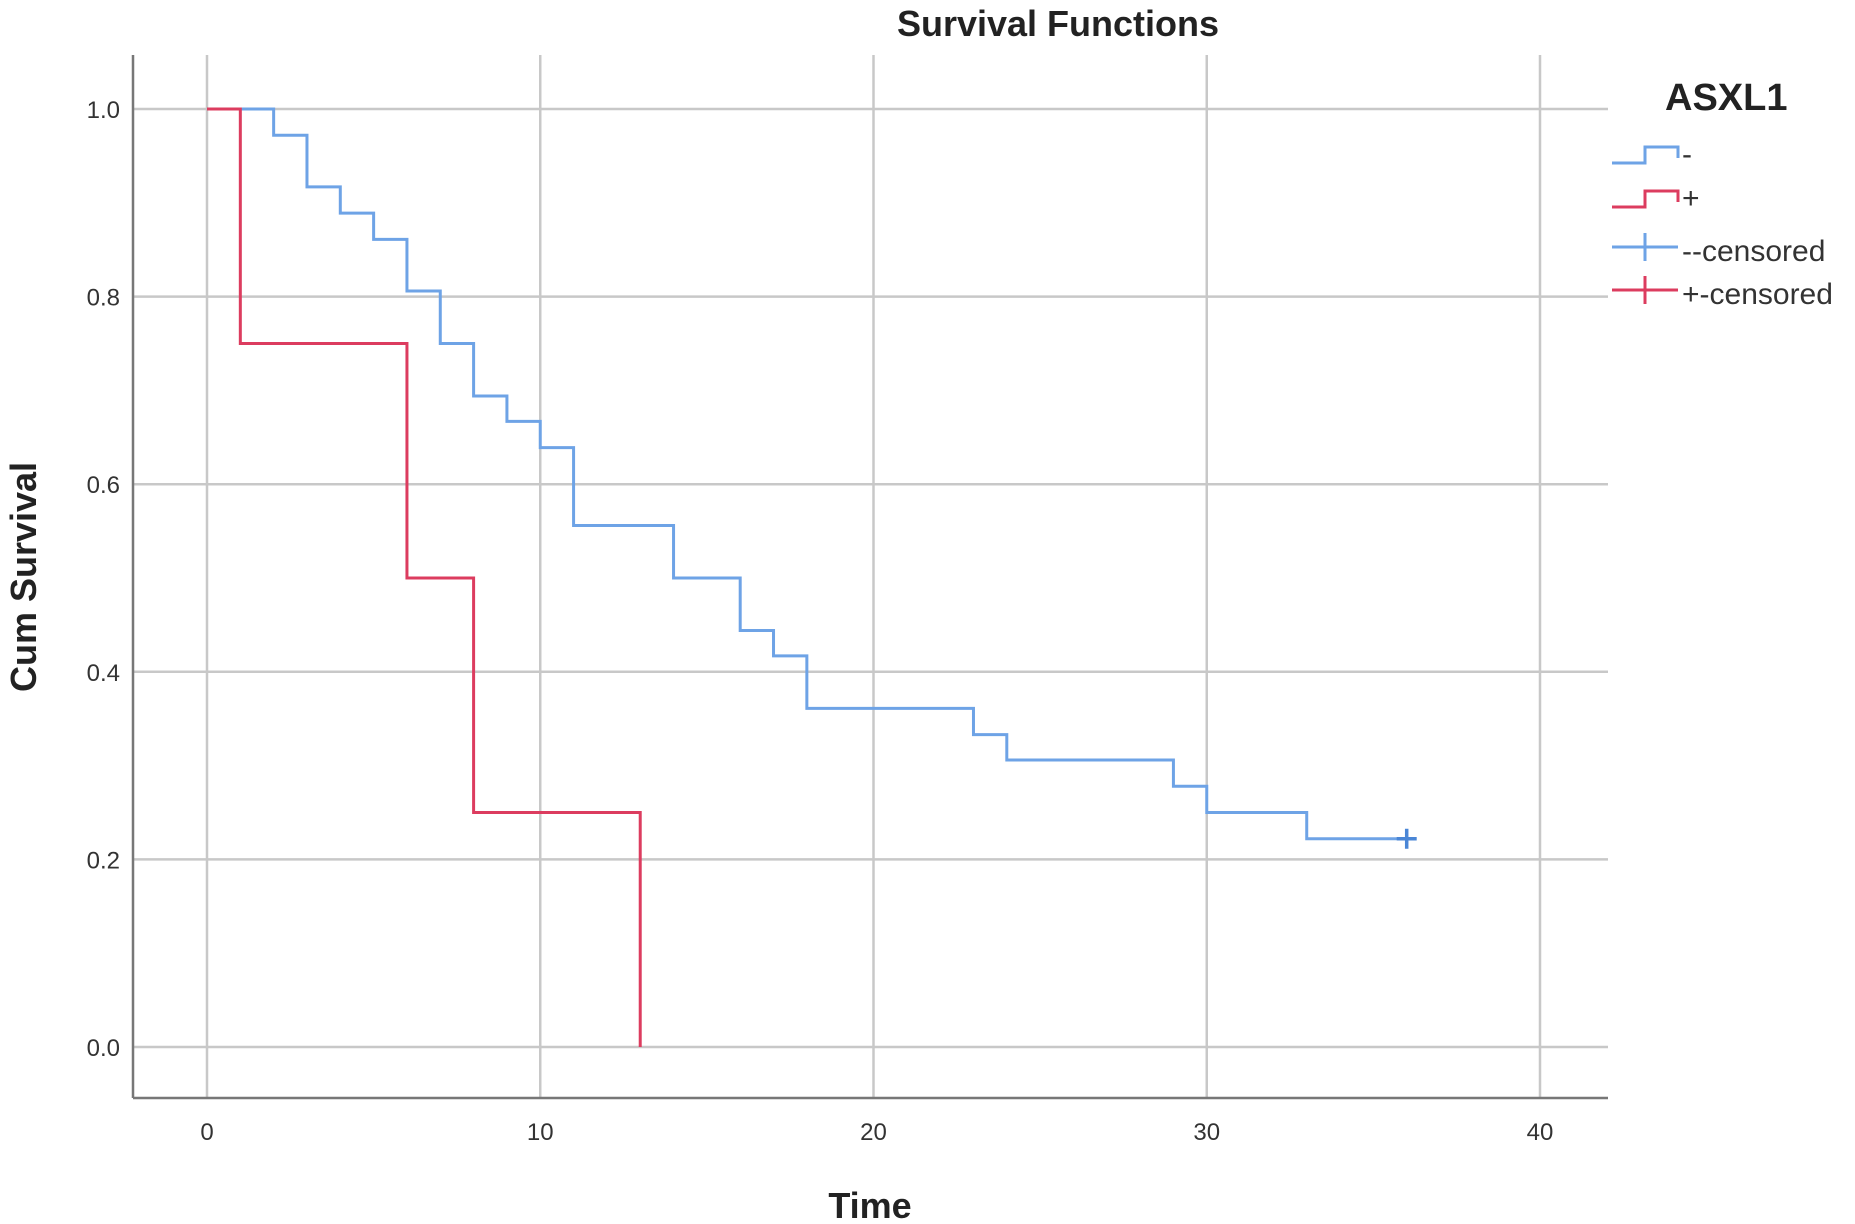 The image size is (1855, 1224). Describe the element at coordinates (1722, 194) in the screenshot. I see `legend: ASXL1 - + --censored +-censored` at that location.